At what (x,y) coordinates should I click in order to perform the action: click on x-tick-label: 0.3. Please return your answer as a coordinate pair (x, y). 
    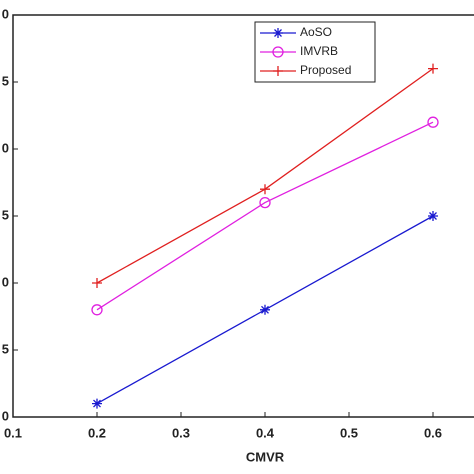
    Looking at the image, I should click on (181, 432).